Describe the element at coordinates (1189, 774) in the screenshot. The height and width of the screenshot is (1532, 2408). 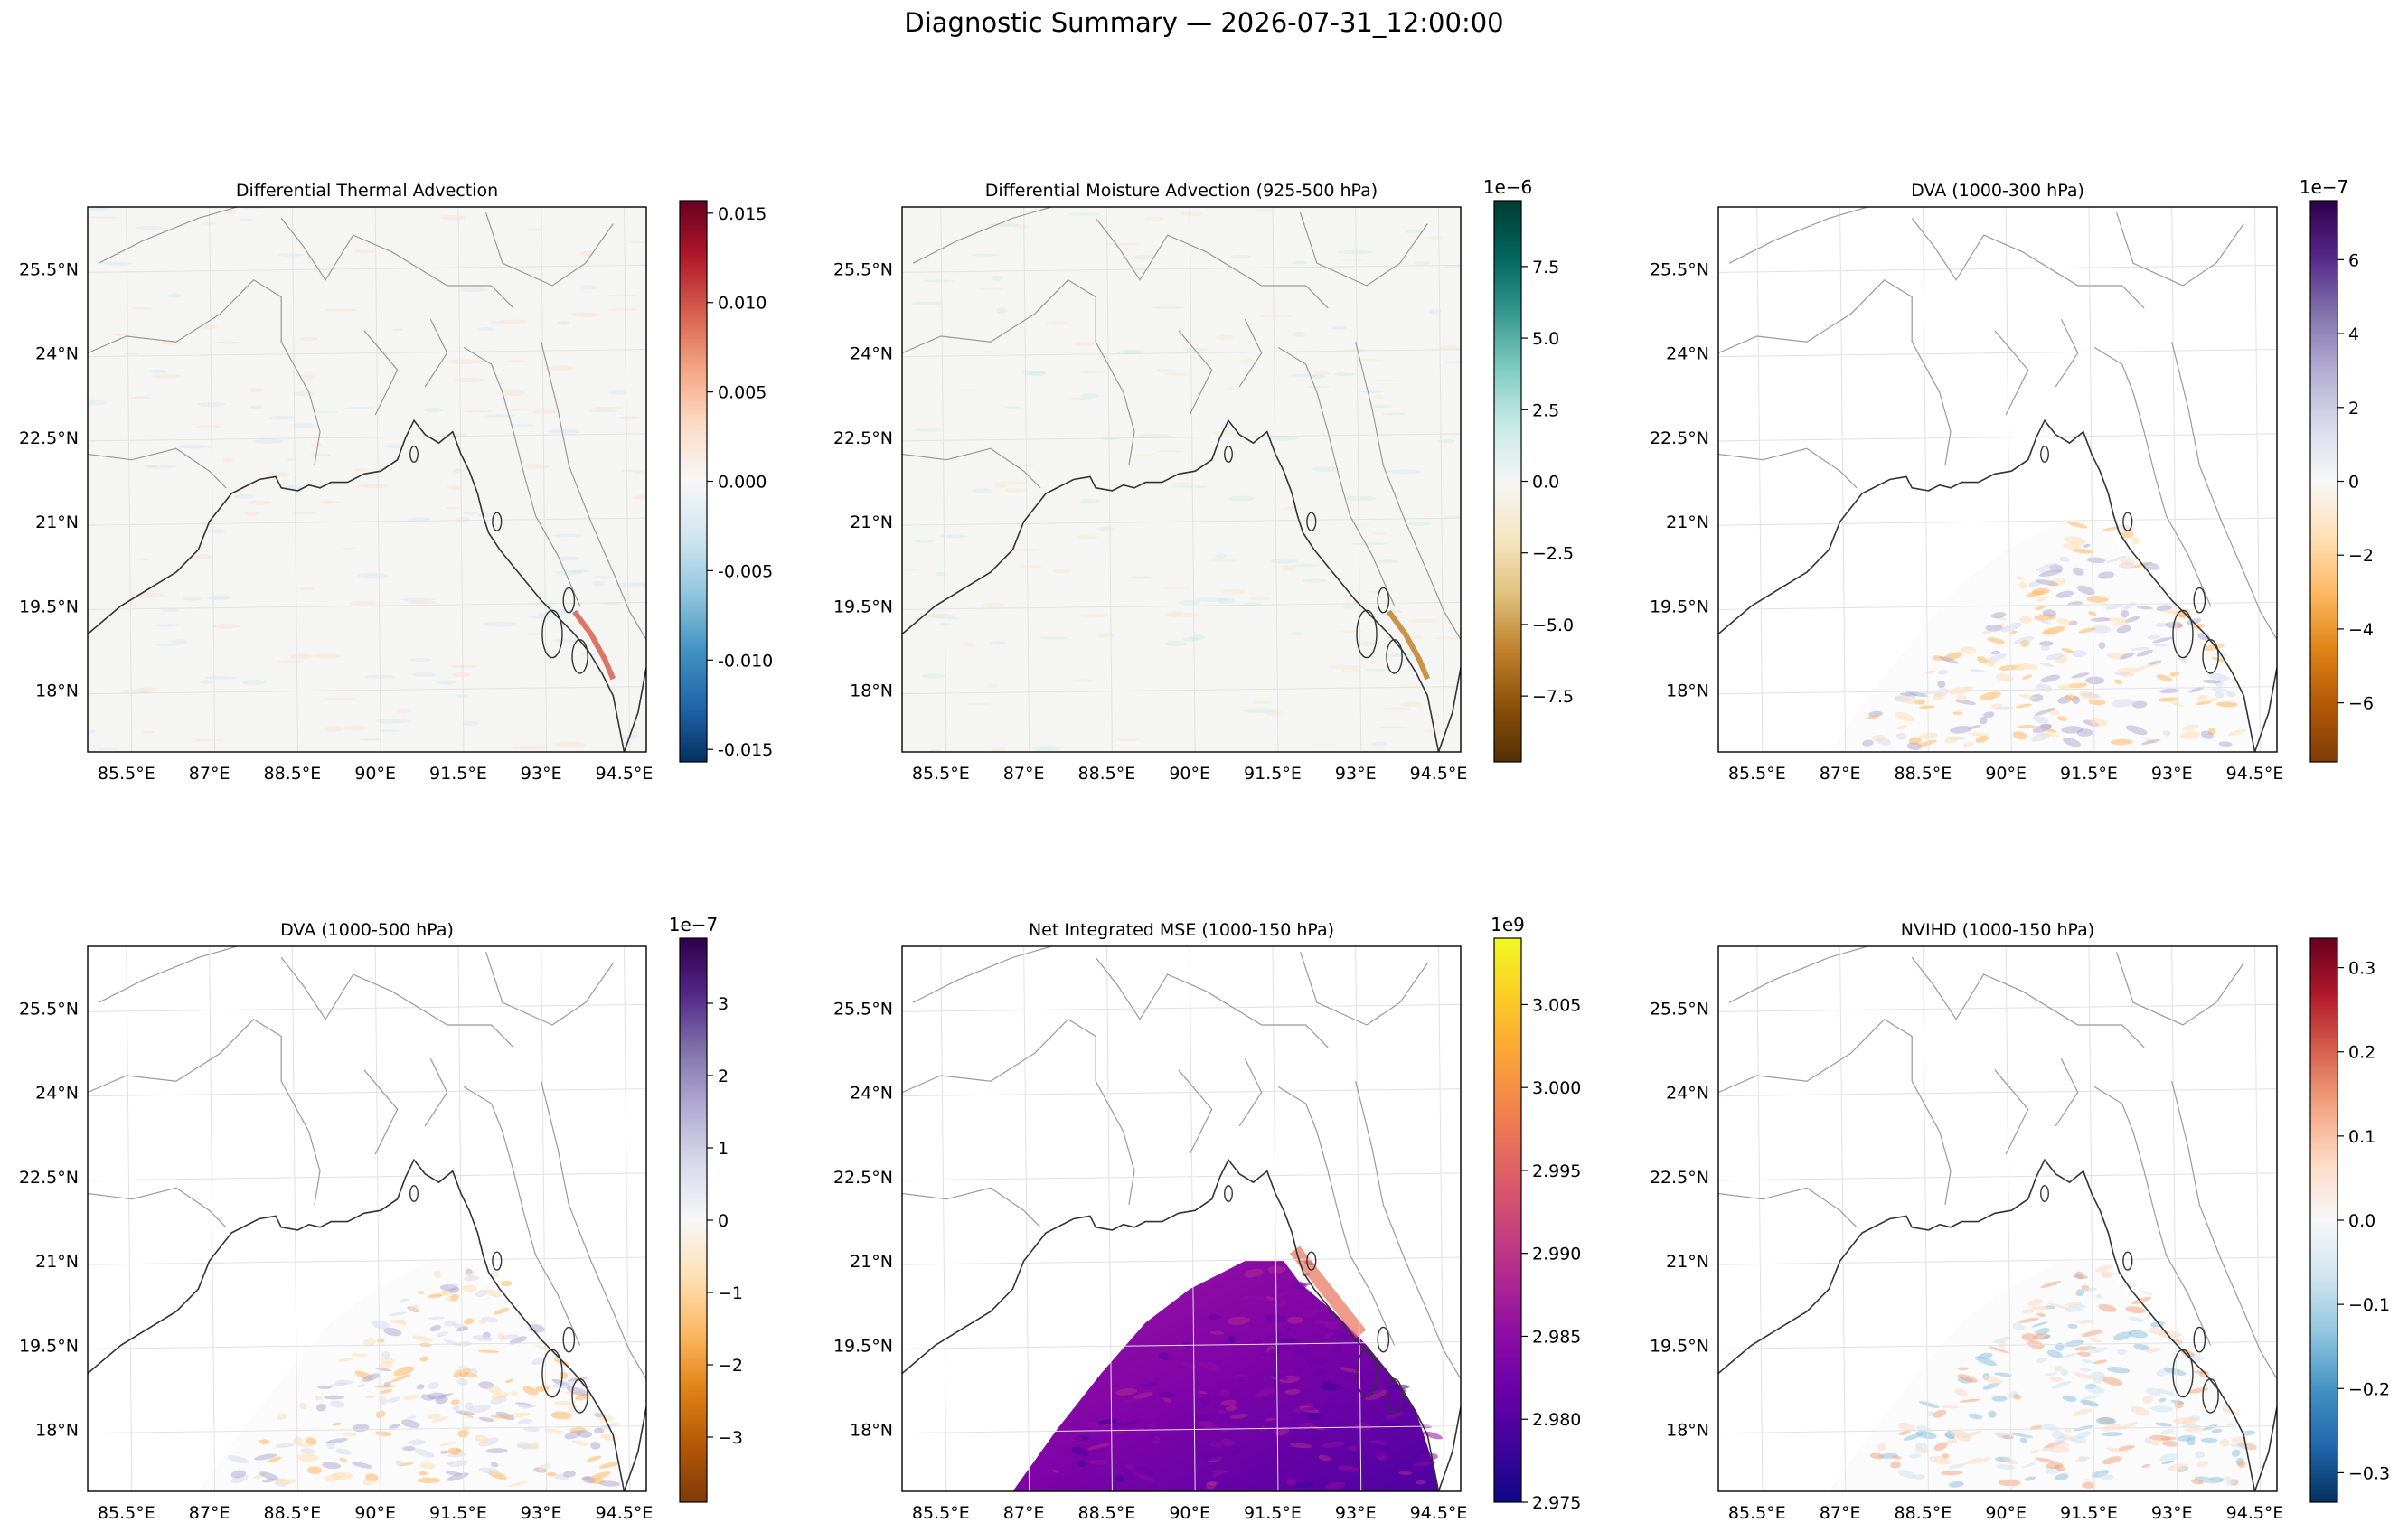
I see `x-tick-label: 90°E` at that location.